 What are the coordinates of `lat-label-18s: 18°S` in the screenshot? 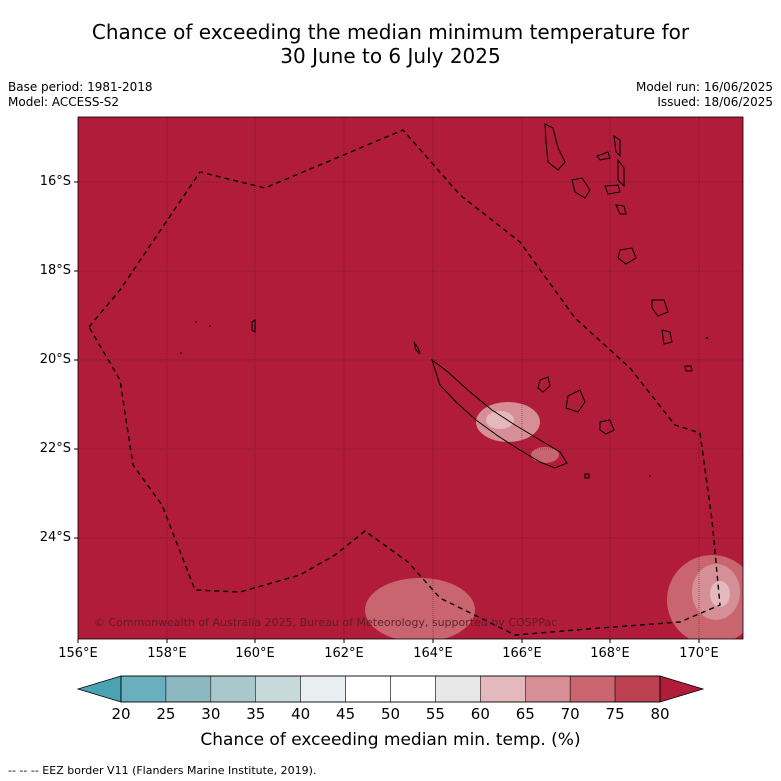 It's located at (55, 270).